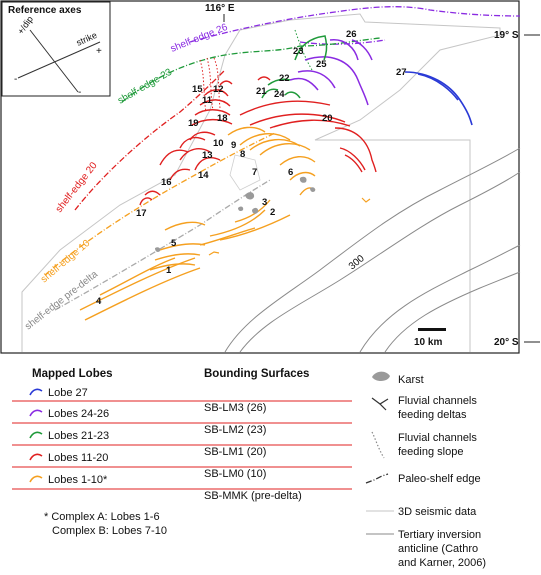  Describe the element at coordinates (141, 213) in the screenshot. I see `lobe-number-17: 17` at that location.